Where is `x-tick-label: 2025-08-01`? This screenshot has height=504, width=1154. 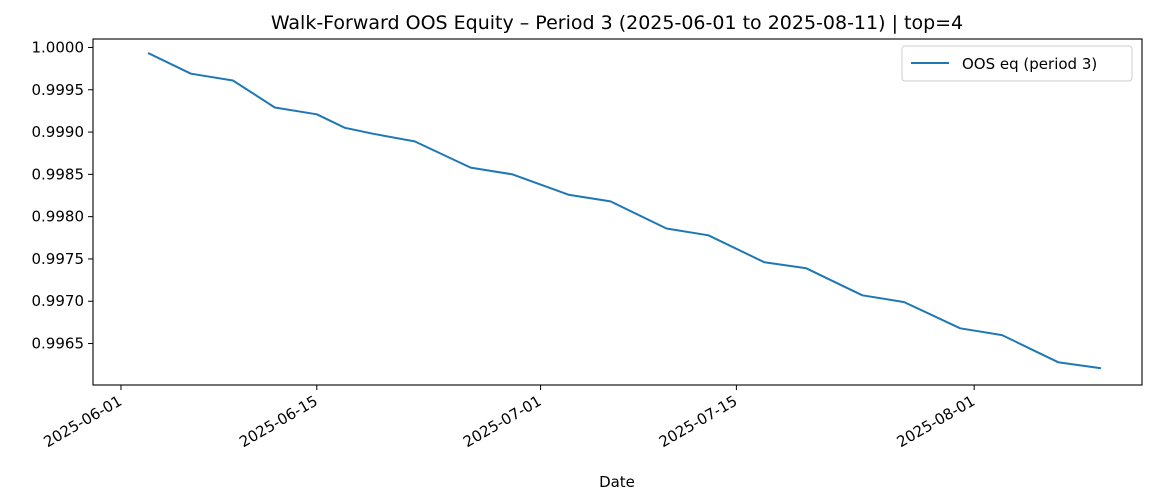 x-tick-label: 2025-08-01 is located at coordinates (936, 421).